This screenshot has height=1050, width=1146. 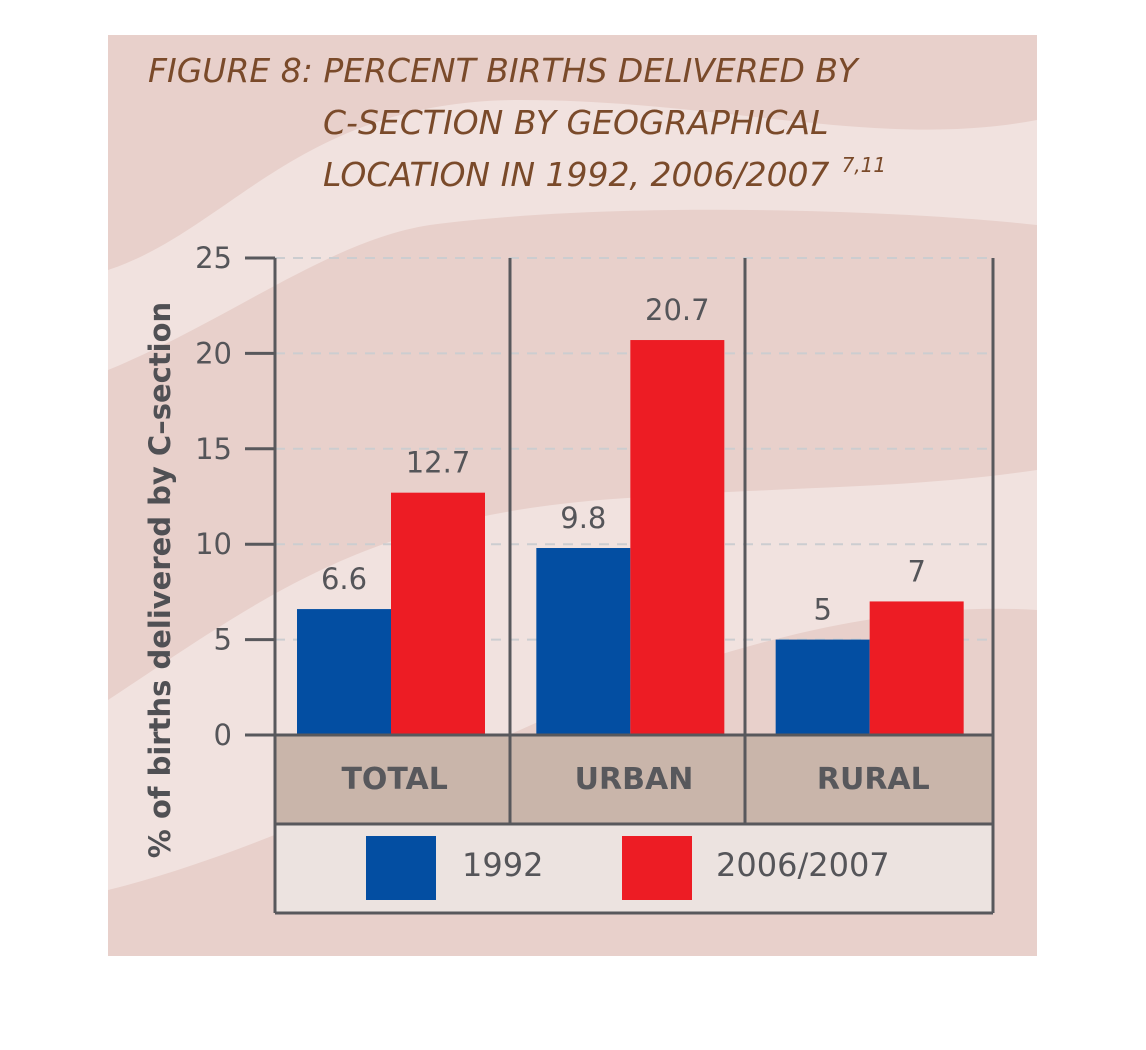 I want to click on y-tick-label: 25, so click(x=213, y=258).